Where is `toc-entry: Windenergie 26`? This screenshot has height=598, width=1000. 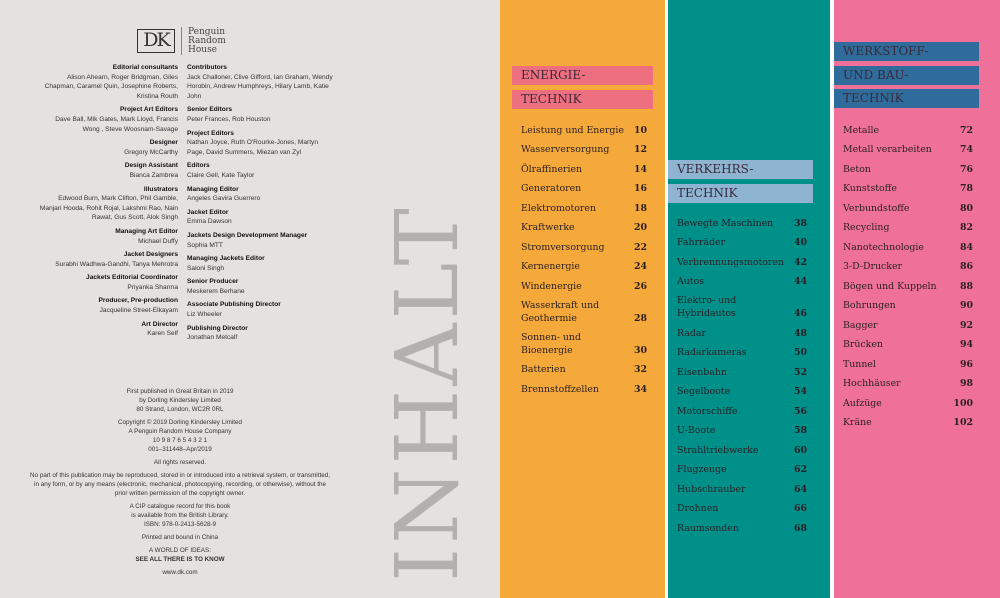
toc-entry: Windenergie 26 is located at coordinates (584, 286).